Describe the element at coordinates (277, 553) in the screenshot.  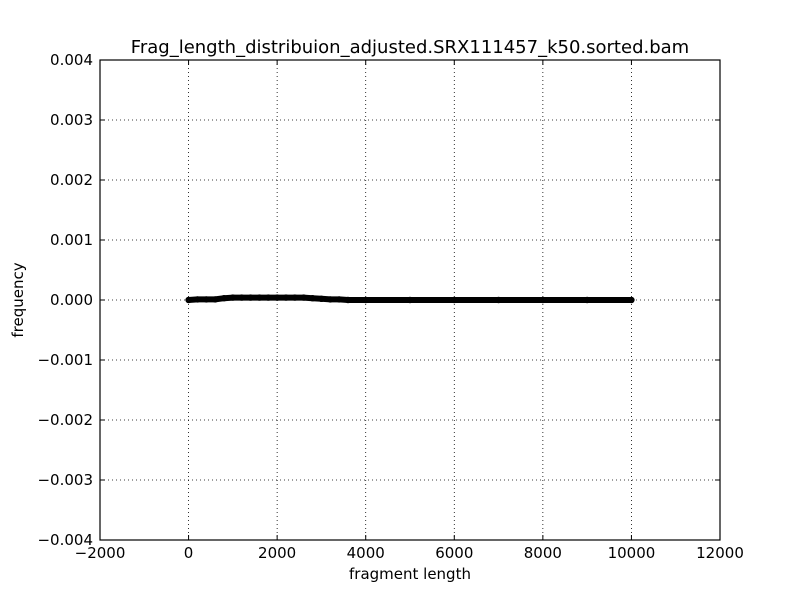
I see `x-tick-label: 2000` at that location.